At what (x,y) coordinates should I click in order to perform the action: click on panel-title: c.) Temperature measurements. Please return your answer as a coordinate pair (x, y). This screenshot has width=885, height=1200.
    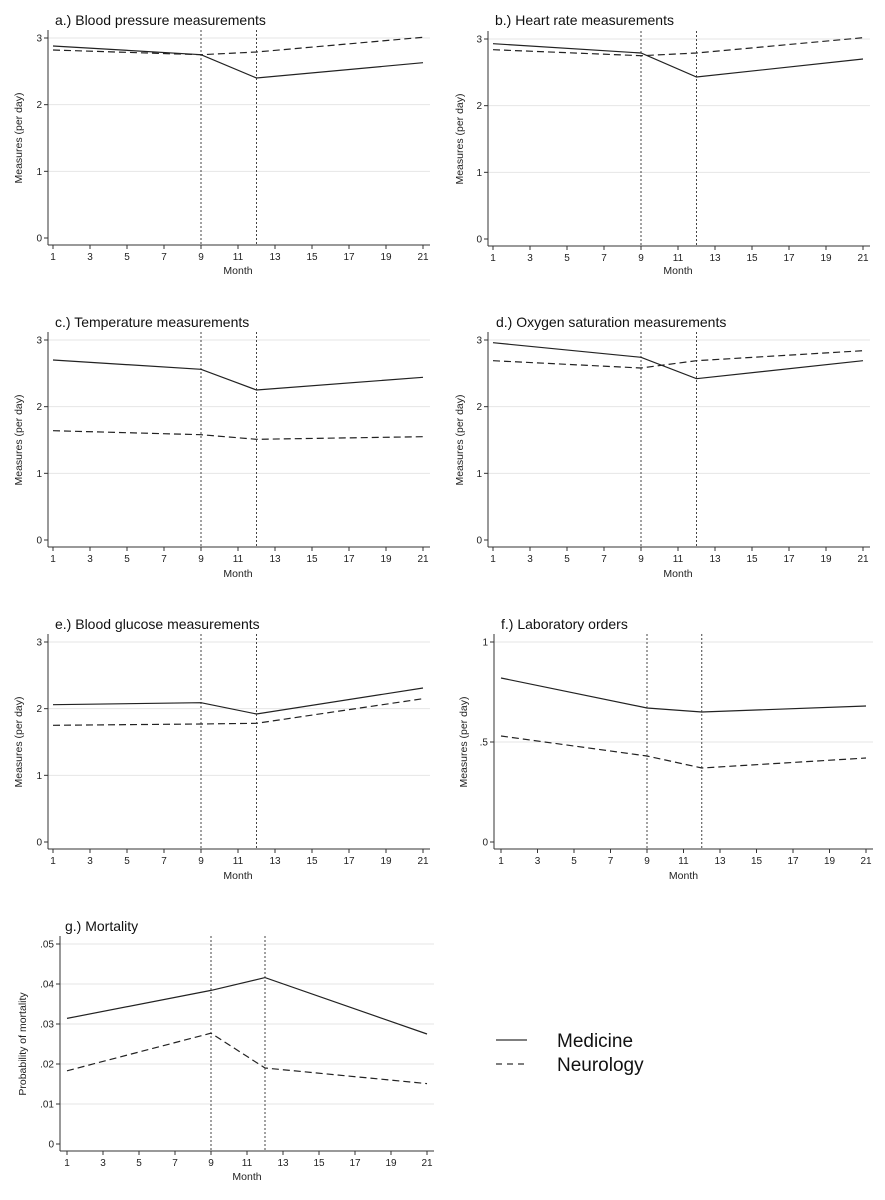
    Looking at the image, I should click on (152, 322).